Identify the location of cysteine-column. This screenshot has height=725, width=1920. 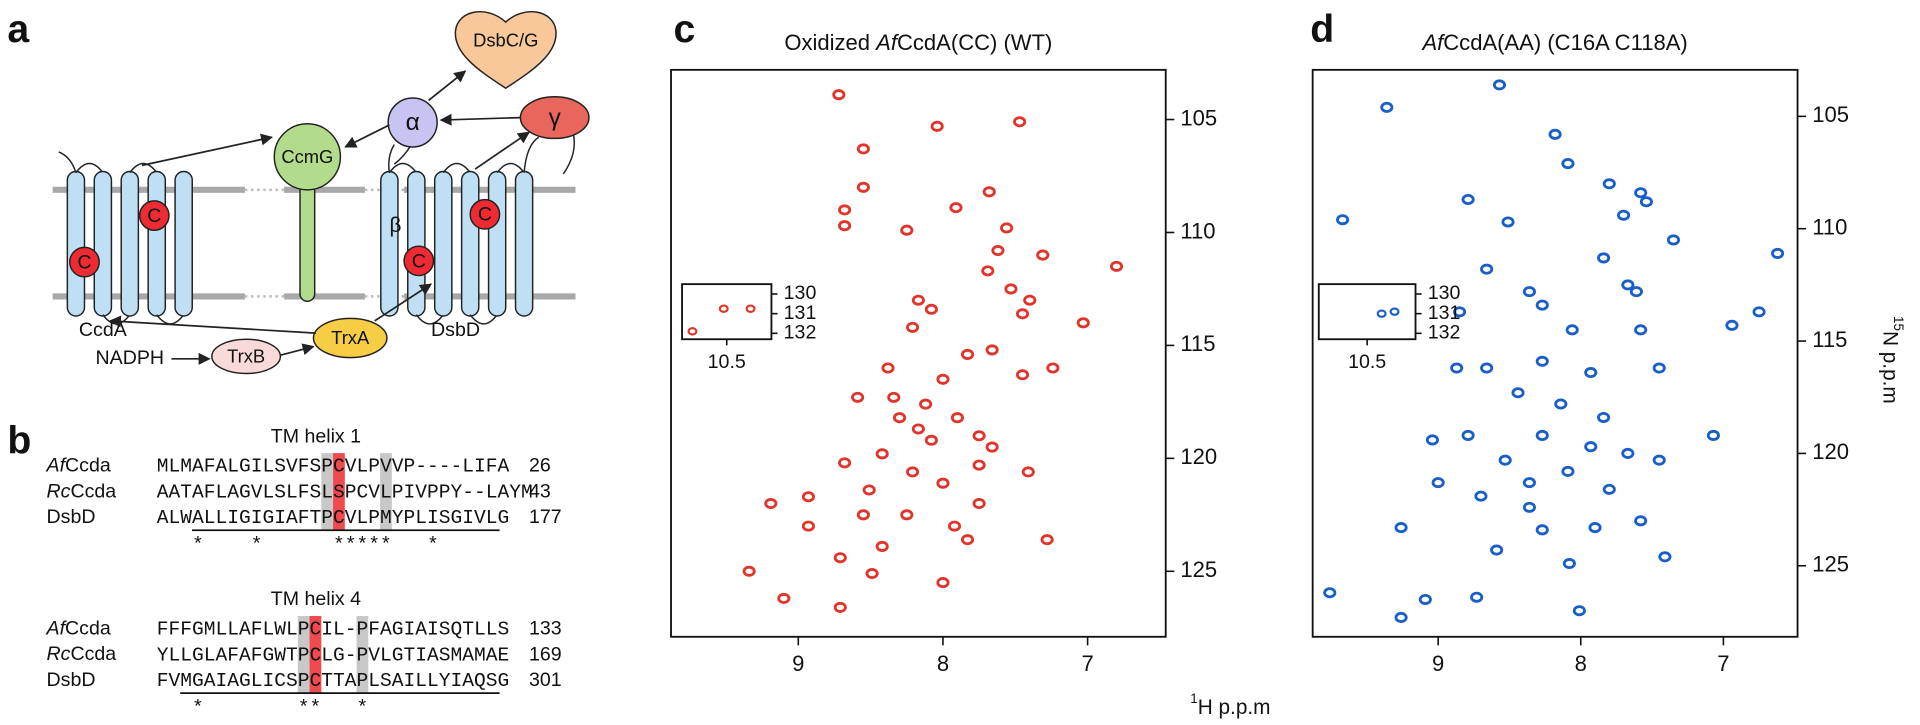
(339, 492).